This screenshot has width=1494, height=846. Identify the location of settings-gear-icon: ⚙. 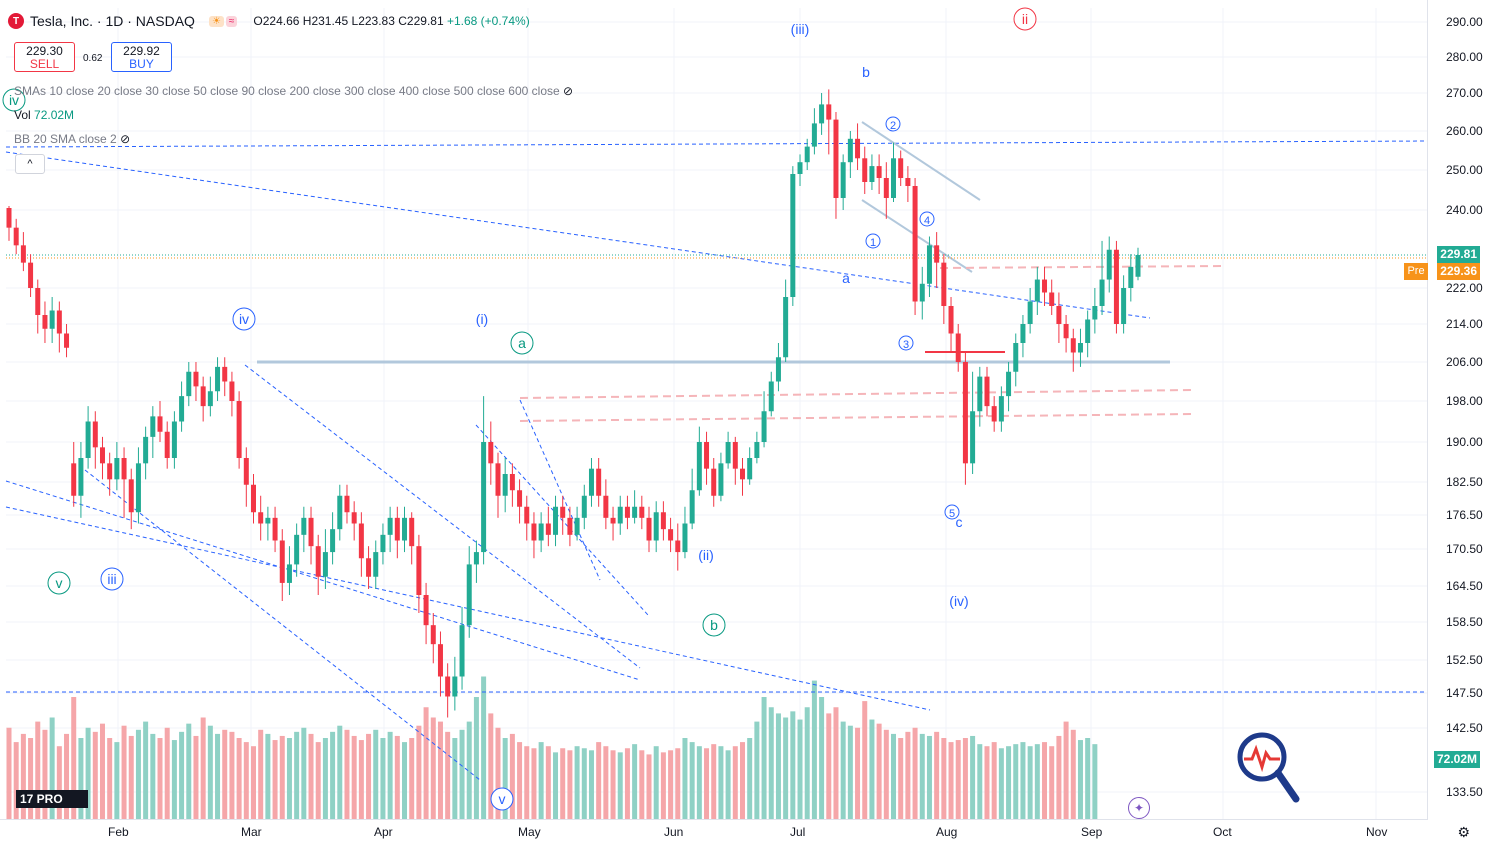
(1463, 832).